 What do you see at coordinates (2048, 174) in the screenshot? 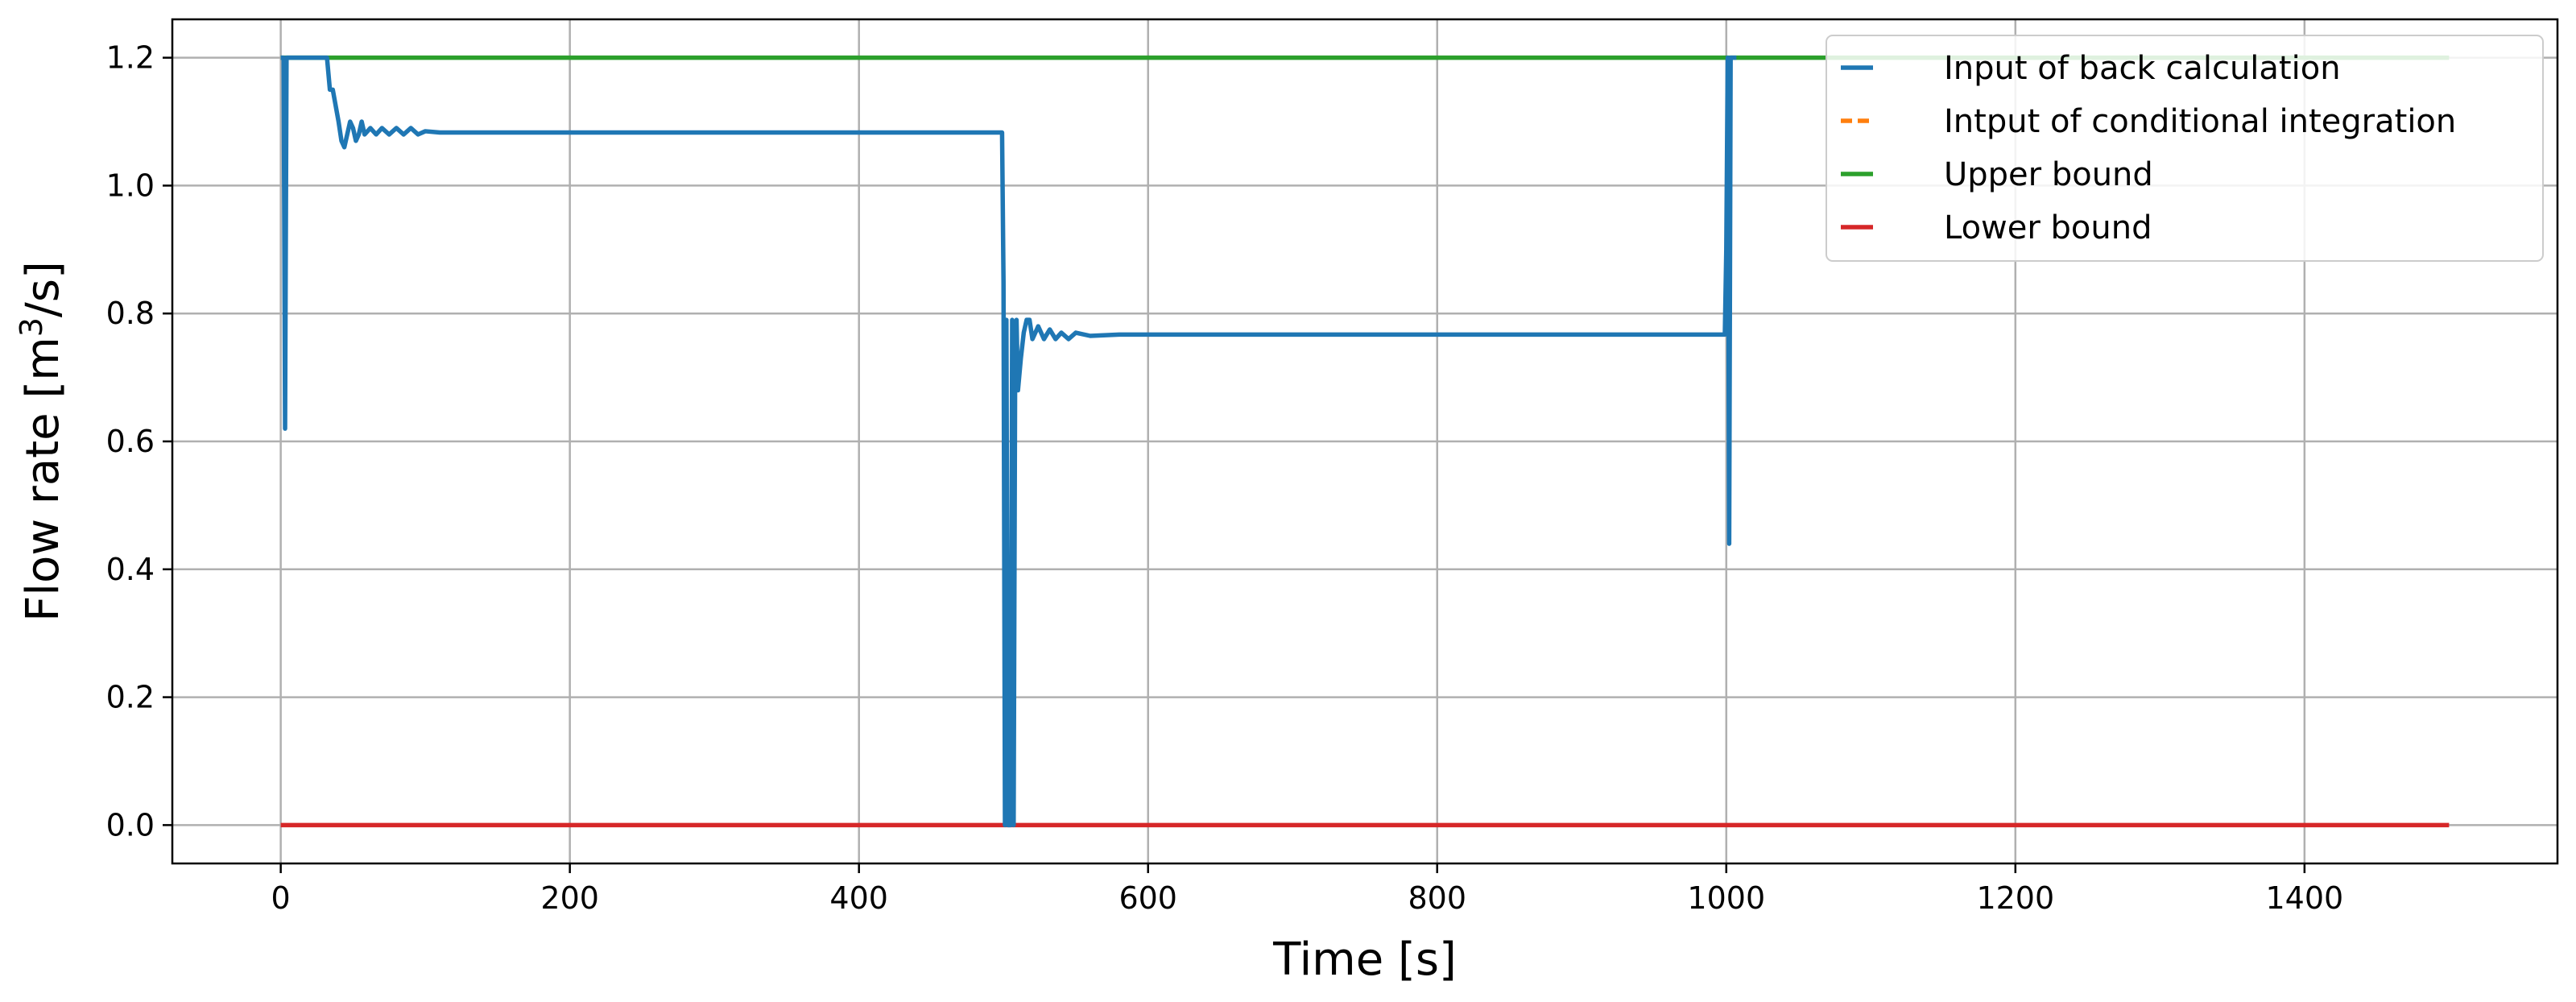
I see `legend-label-2: Upper bound` at bounding box center [2048, 174].